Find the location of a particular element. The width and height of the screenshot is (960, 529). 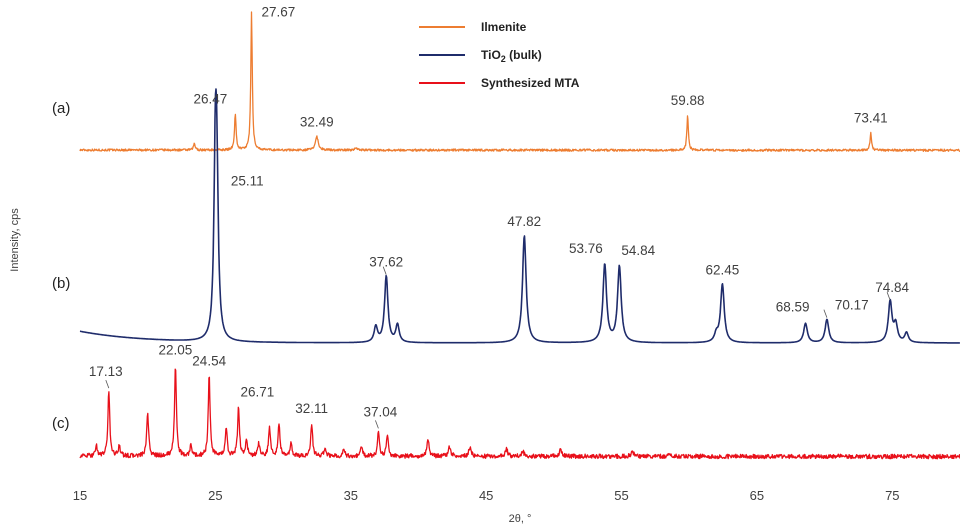

peak-label: 53.76 is located at coordinates (586, 248).